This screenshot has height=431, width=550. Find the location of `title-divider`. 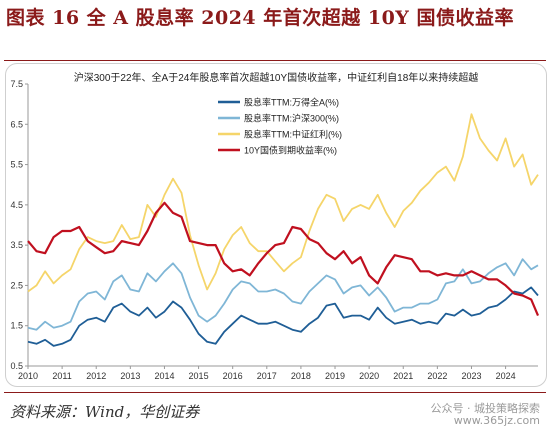

title-divider is located at coordinates (275, 60).